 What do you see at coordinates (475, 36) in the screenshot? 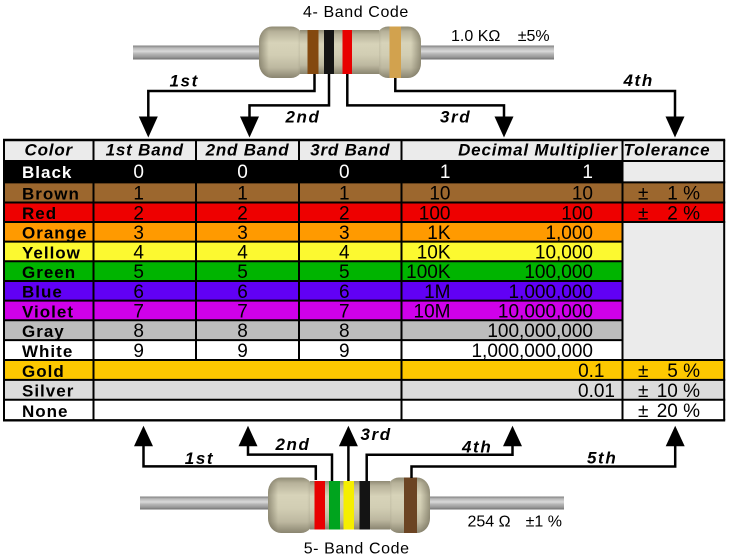
I see `svg-text: 1.0 KΩ` at bounding box center [475, 36].